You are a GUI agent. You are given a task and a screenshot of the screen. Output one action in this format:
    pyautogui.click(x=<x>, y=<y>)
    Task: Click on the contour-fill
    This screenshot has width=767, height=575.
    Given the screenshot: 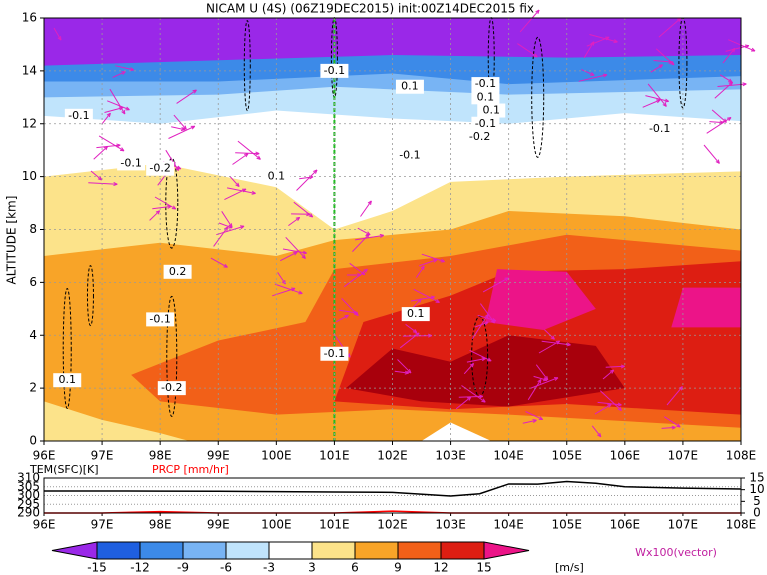 What is the action you would take?
    pyautogui.click(x=117, y=421)
    